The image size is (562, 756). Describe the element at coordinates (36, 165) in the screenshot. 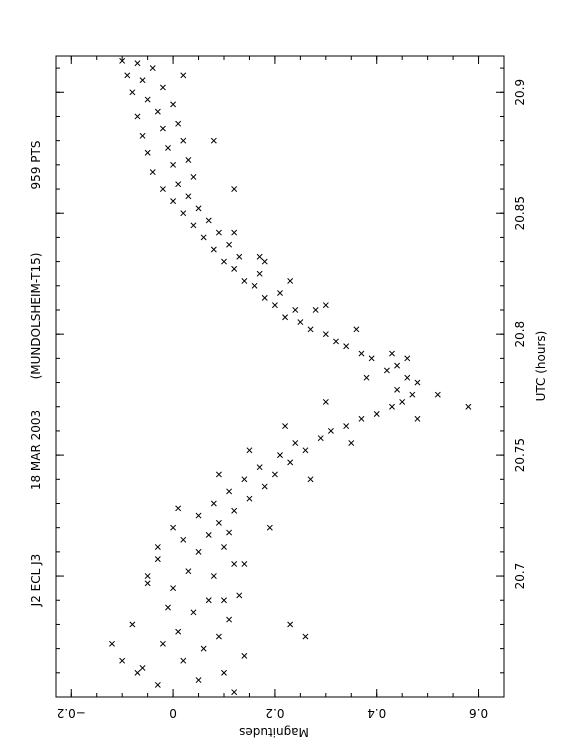

I see `header-count: 959 PTS` at that location.